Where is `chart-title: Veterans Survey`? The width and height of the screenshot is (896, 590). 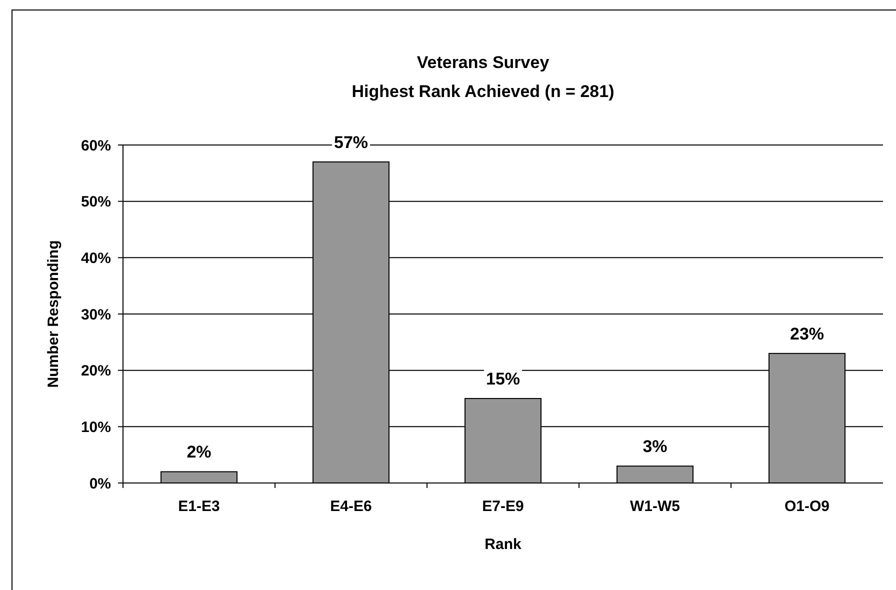 chart-title: Veterans Survey is located at coordinates (483, 62).